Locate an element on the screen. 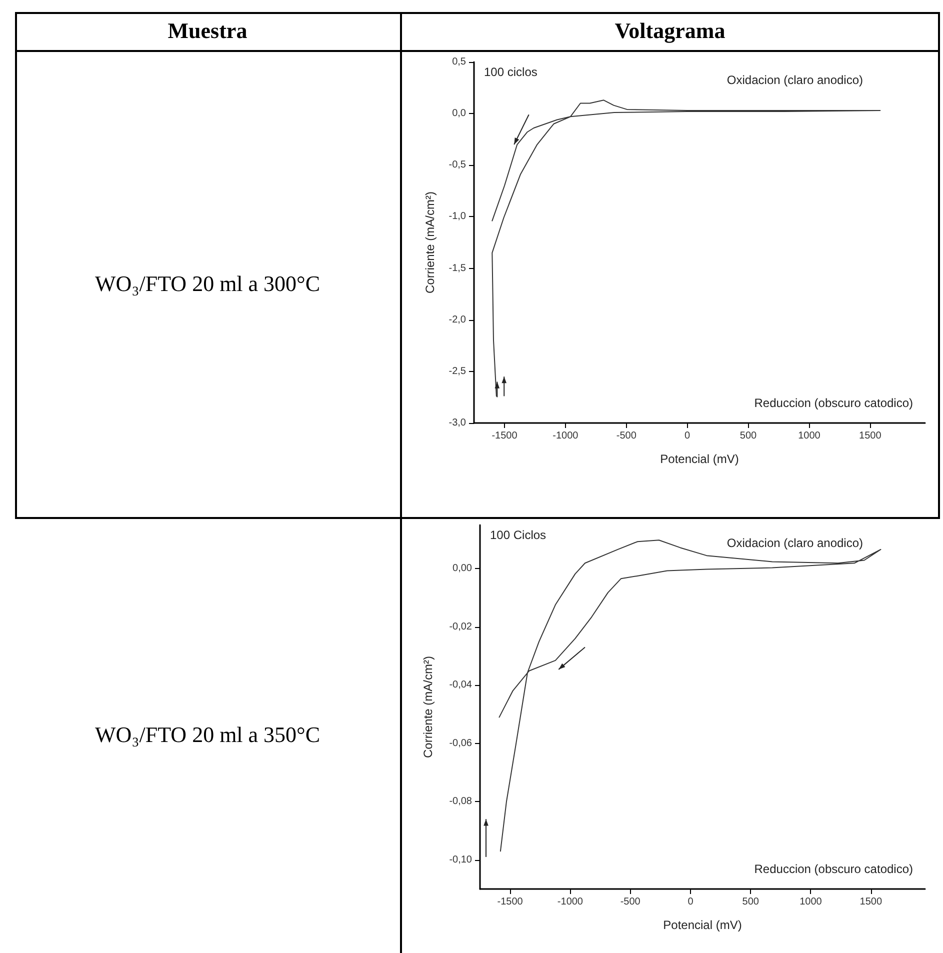  y-tick-label: 0,00 is located at coordinates (462, 568).